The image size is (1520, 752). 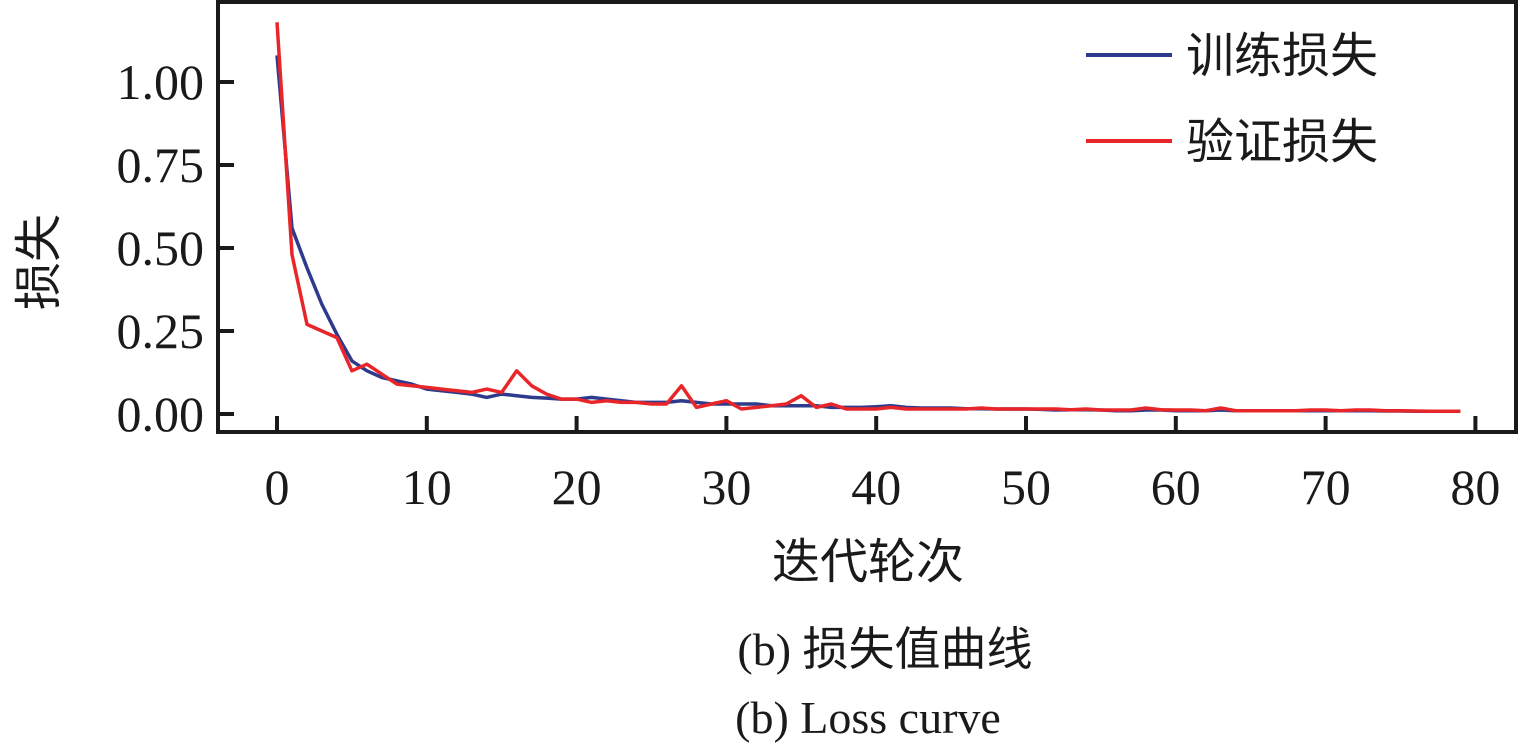 What do you see at coordinates (161, 165) in the screenshot?
I see `y-tick-label: 0.75` at bounding box center [161, 165].